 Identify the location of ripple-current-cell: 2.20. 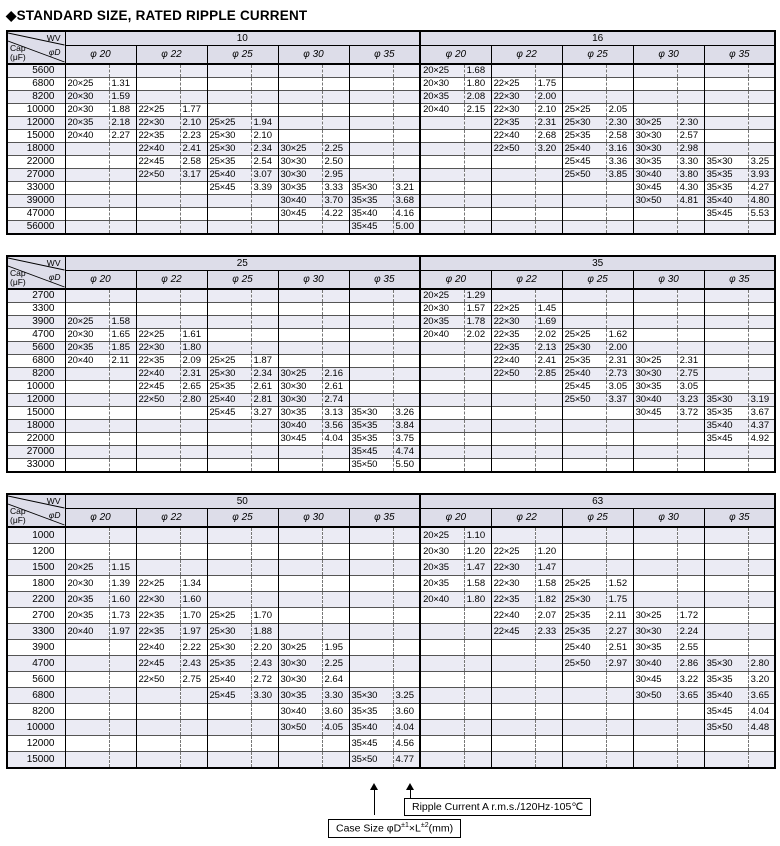
(264, 647).